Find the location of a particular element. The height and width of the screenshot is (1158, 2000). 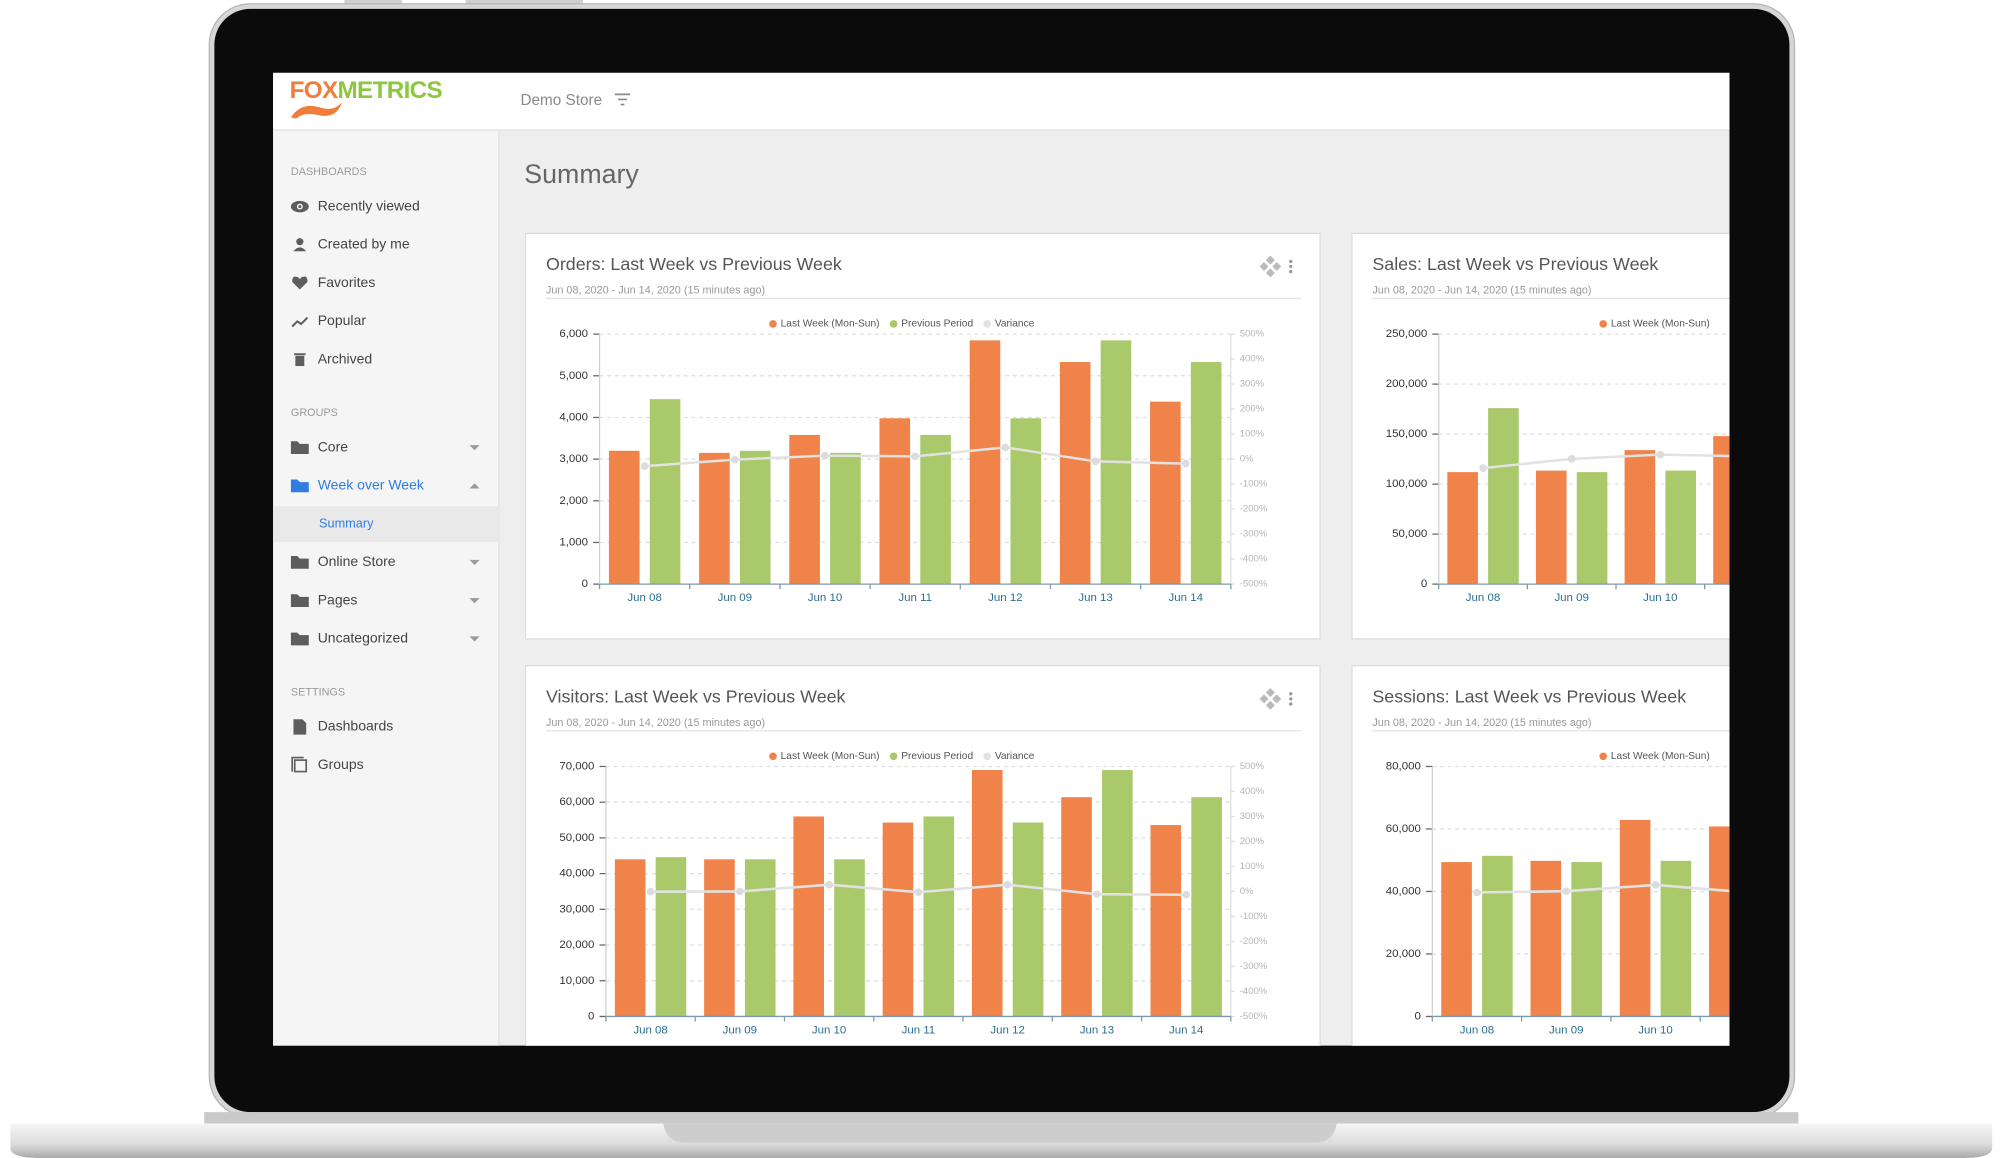

sidebar-item: Week over Week is located at coordinates (371, 485).